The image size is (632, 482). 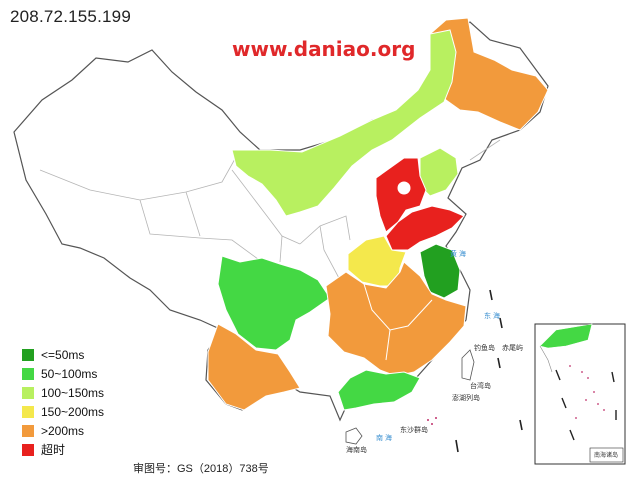 What do you see at coordinates (425, 228) in the screenshot?
I see `region-shandong` at bounding box center [425, 228].